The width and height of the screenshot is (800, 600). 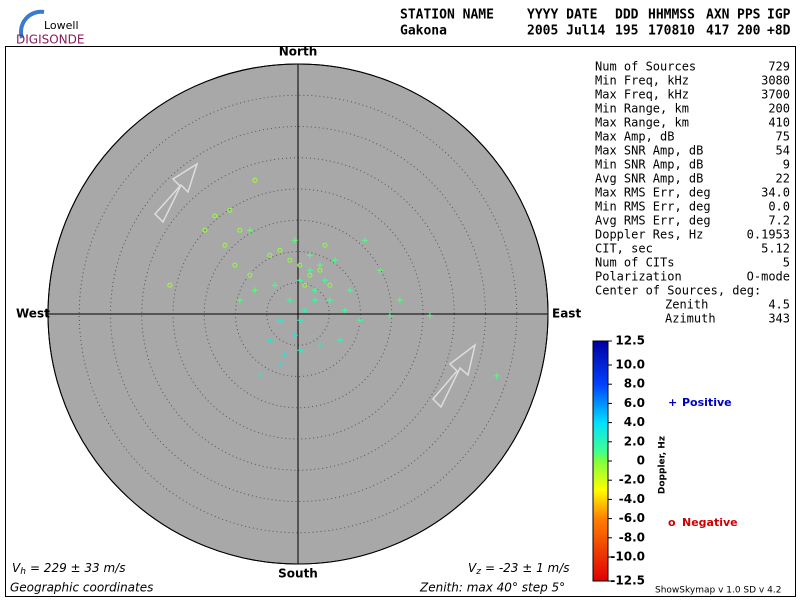 I want to click on direction-north: North, so click(x=298, y=52).